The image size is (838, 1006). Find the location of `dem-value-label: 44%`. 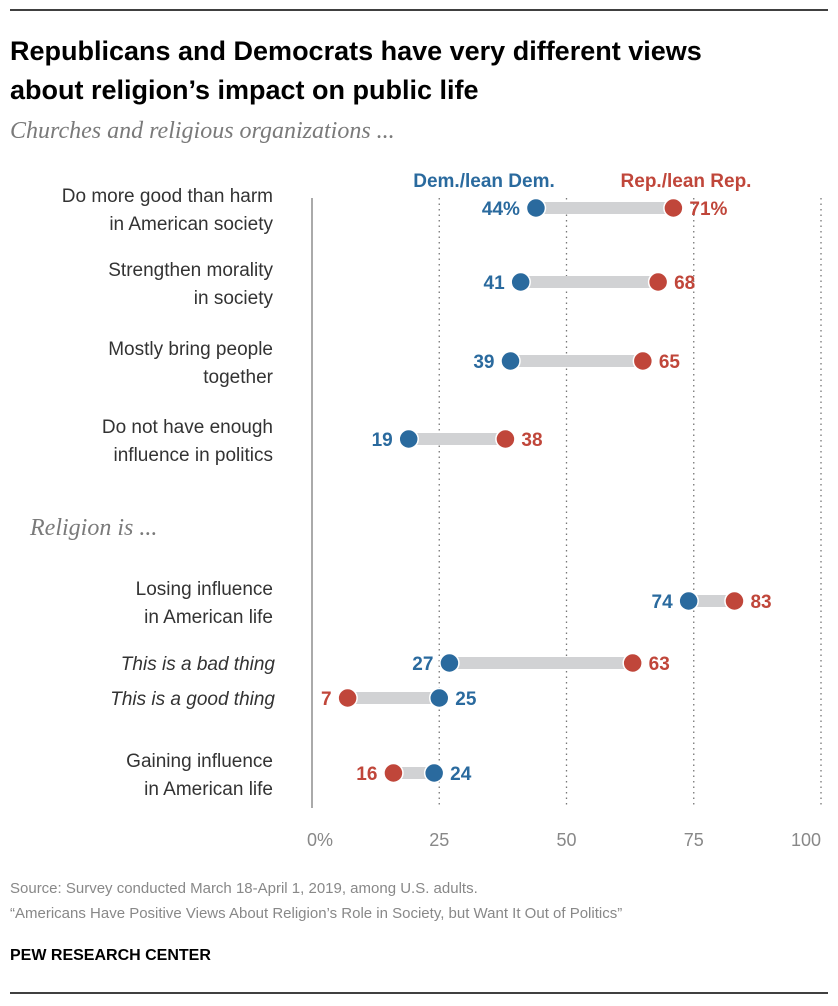

dem-value-label: 44% is located at coordinates (501, 209).